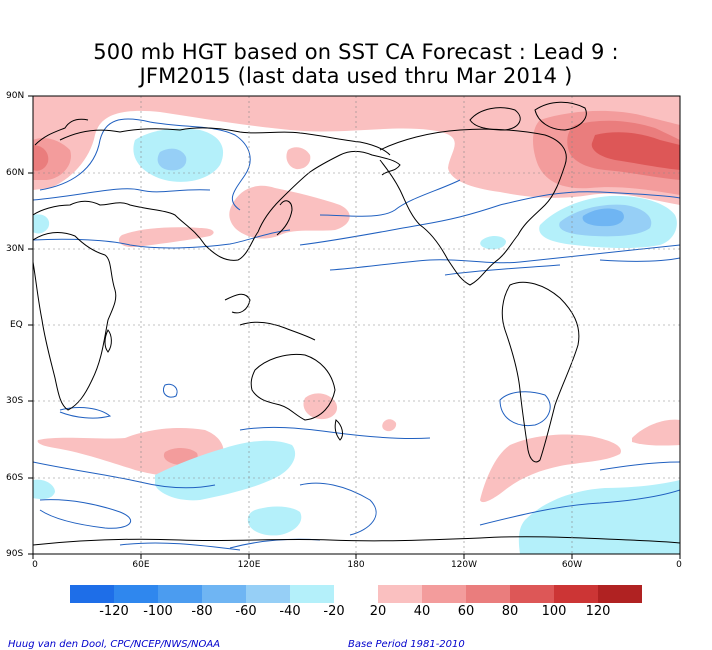 Image resolution: width=712 pixels, height=650 pixels. Describe the element at coordinates (237, 303) in the screenshot. I see `coastline-indochina` at that location.